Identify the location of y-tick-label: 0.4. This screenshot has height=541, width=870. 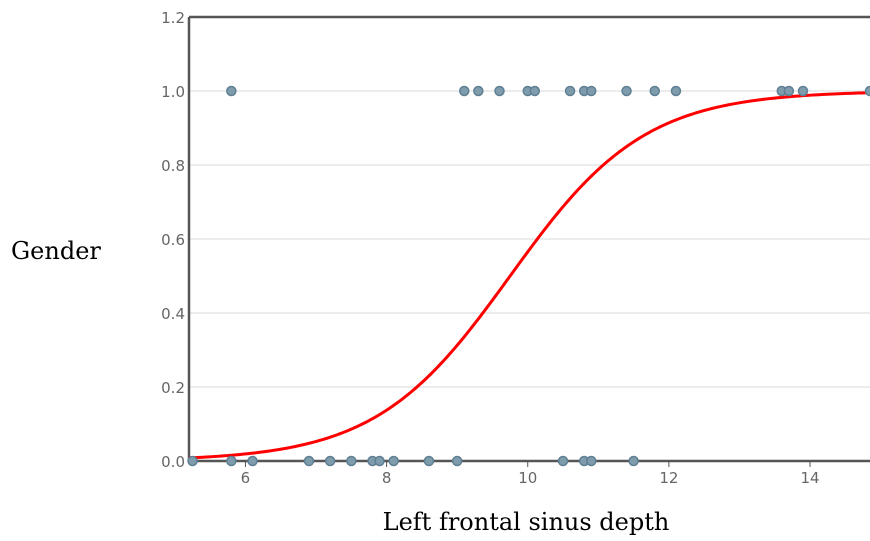
(173, 314).